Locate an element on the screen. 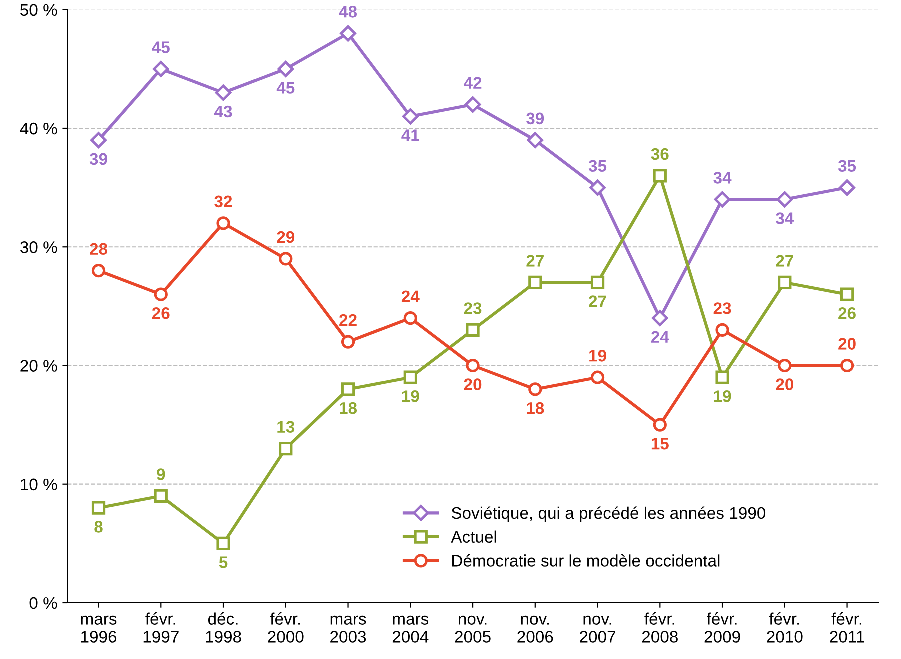 The height and width of the screenshot is (659, 901). data-label: 41 is located at coordinates (411, 136).